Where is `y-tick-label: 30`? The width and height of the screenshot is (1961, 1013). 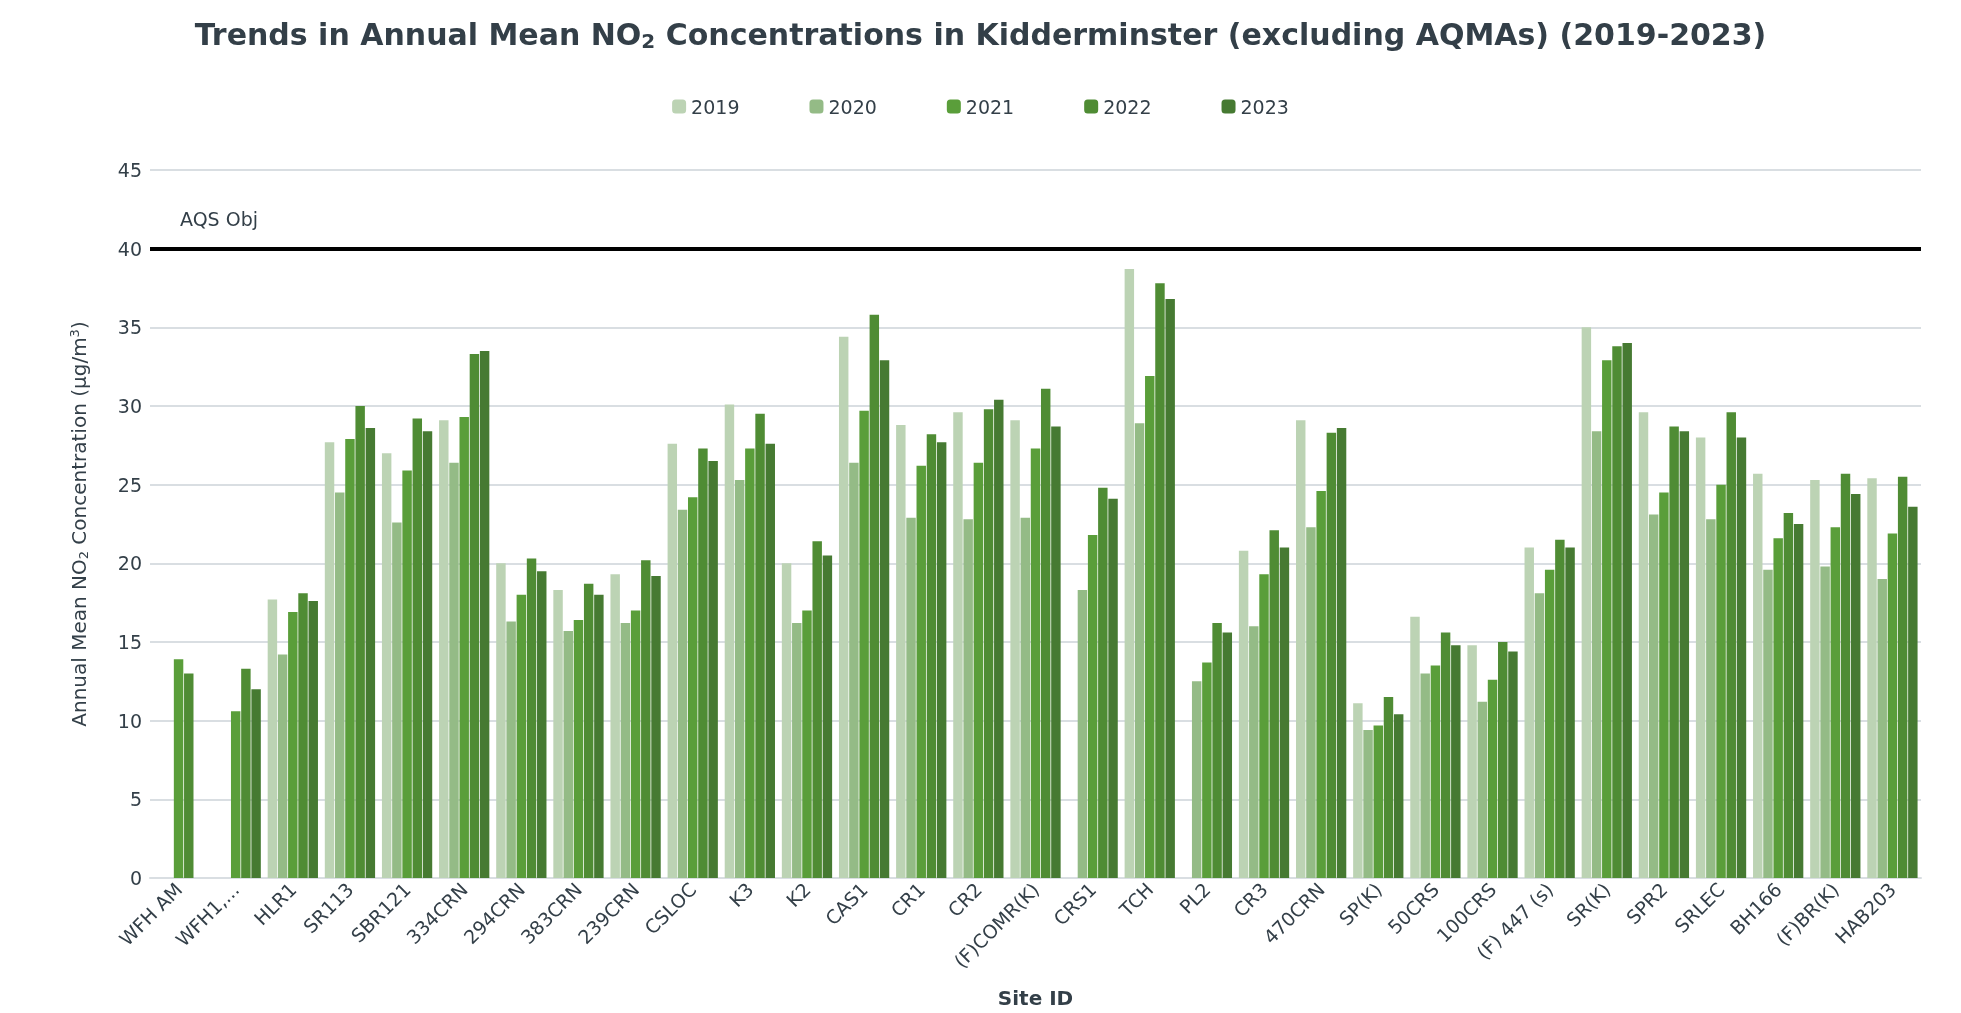
y-tick-label: 30 is located at coordinates (129, 406).